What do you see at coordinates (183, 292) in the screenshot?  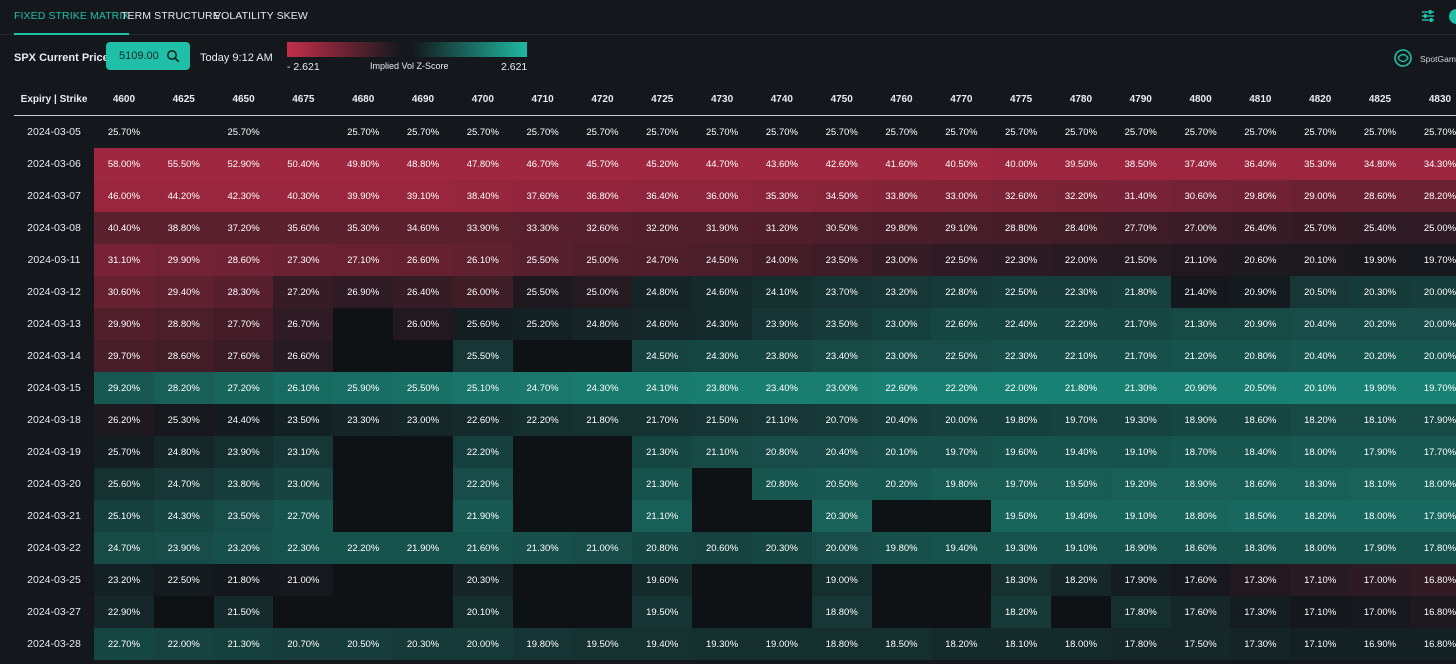 I see `iv-cell: 29.40%` at bounding box center [183, 292].